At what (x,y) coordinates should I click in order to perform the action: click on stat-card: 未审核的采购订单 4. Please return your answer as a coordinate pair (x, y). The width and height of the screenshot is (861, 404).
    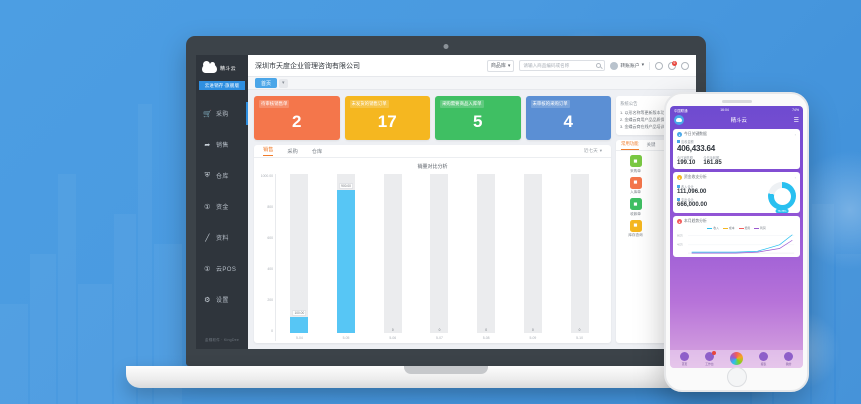
    Looking at the image, I should click on (568, 118).